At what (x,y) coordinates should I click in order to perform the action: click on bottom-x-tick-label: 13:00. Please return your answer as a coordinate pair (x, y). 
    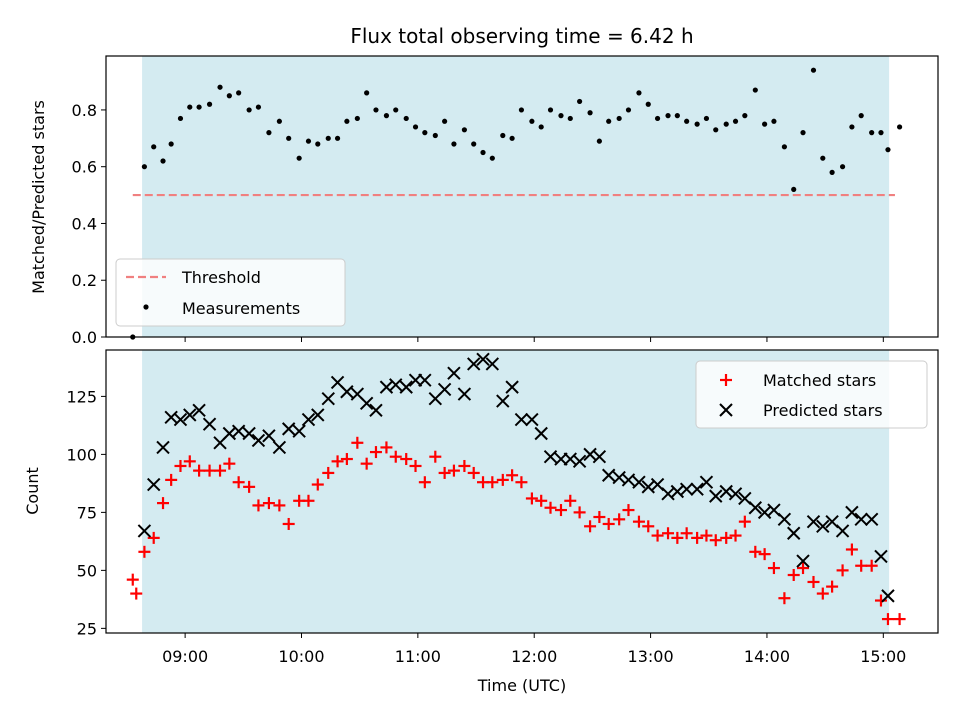
    Looking at the image, I should click on (651, 656).